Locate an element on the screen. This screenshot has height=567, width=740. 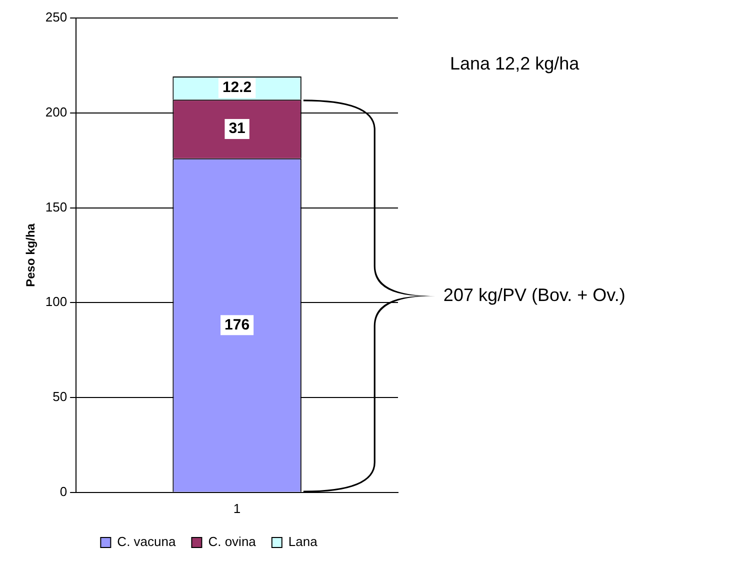
legend-label: C. ovina is located at coordinates (232, 542).